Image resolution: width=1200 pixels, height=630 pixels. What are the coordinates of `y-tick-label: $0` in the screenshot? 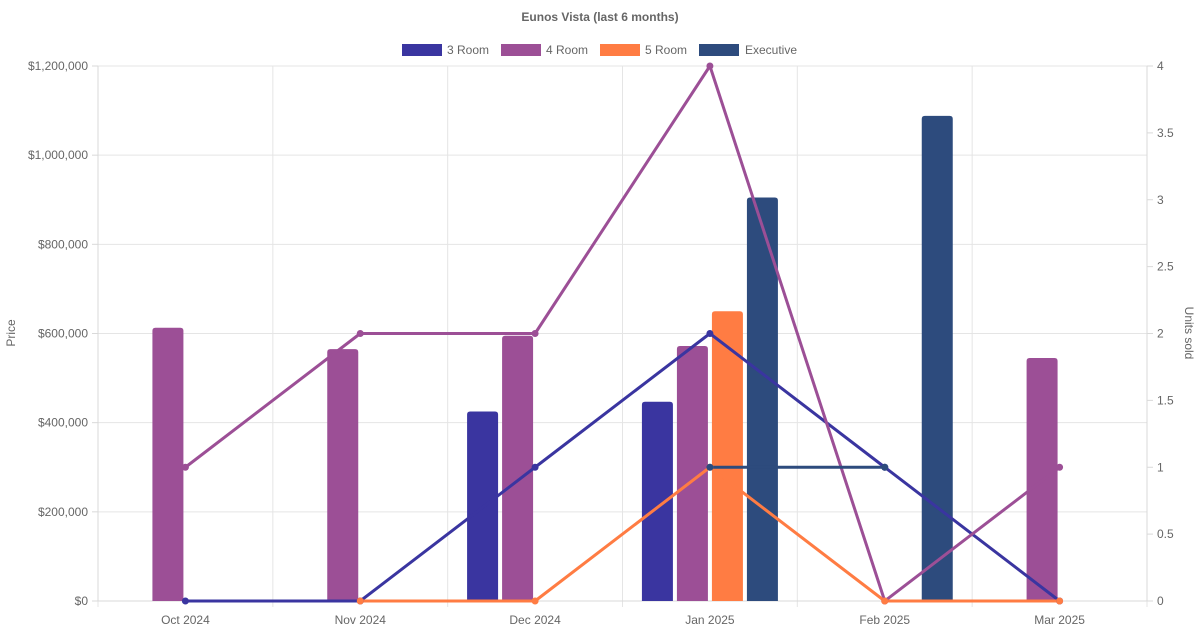 It's located at (82, 601).